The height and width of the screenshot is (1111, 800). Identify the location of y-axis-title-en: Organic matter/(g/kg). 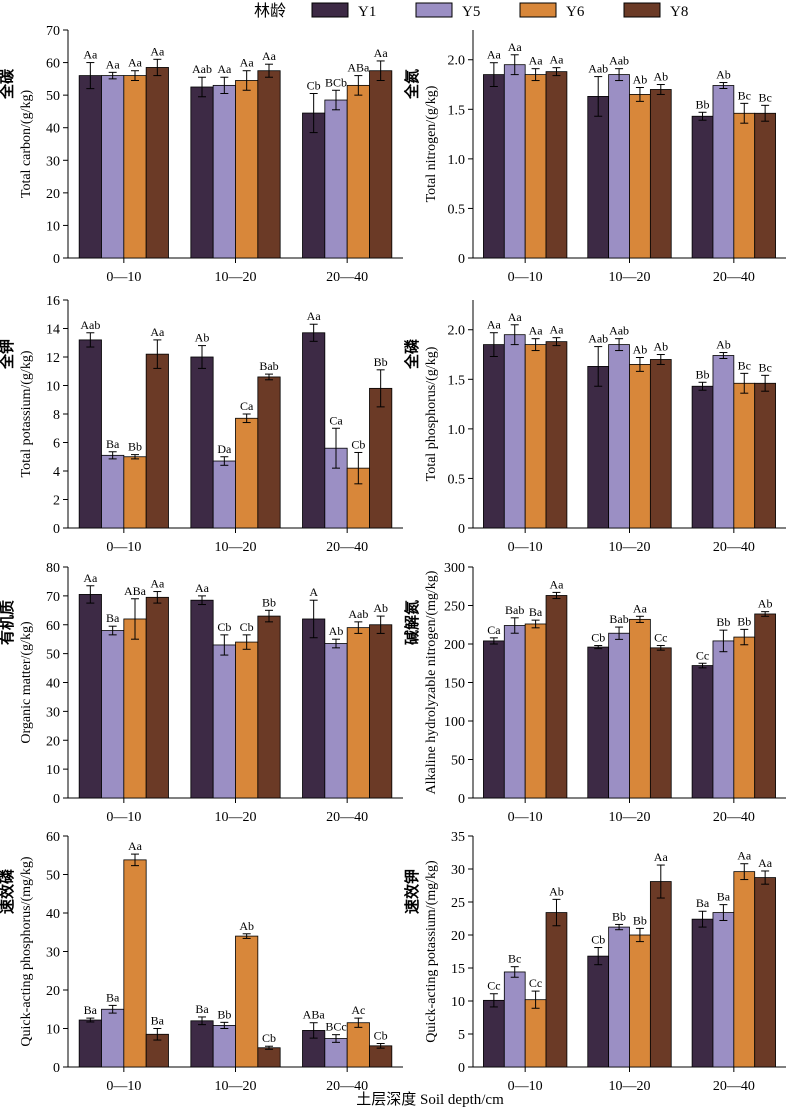
(26, 682).